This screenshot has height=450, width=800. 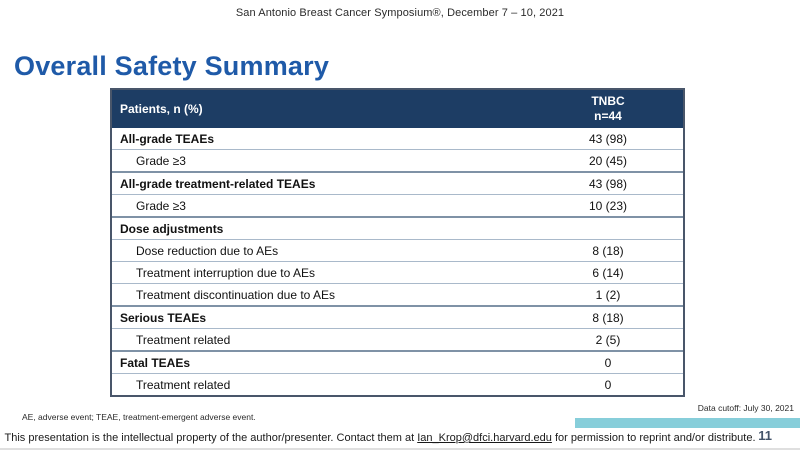 What do you see at coordinates (397, 205) in the screenshot?
I see `table-row: Grade ≥3 10 (23)` at bounding box center [397, 205].